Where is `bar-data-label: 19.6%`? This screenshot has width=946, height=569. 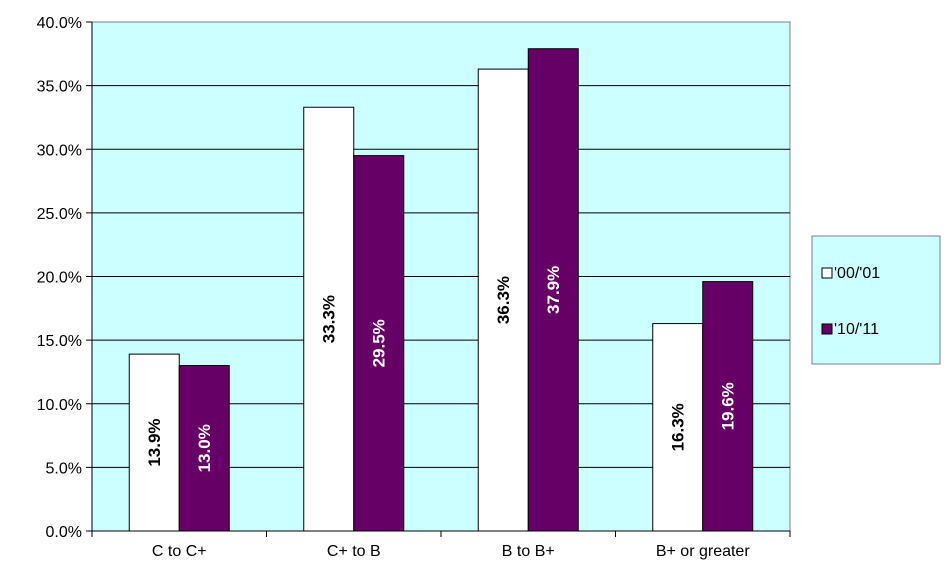
bar-data-label: 19.6% is located at coordinates (728, 406).